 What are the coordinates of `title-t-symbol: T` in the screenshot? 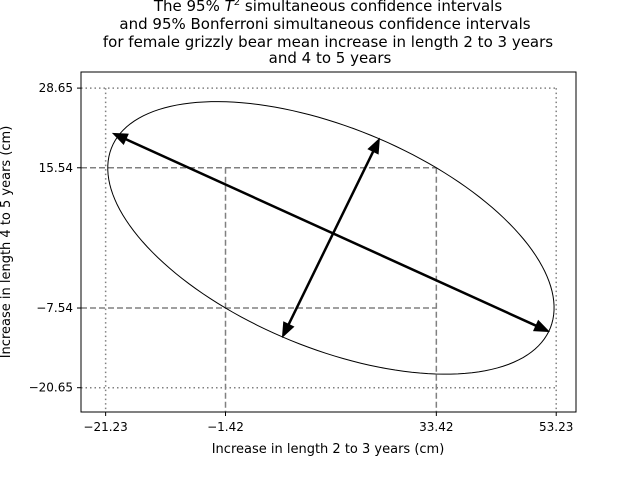 It's located at (230, 7).